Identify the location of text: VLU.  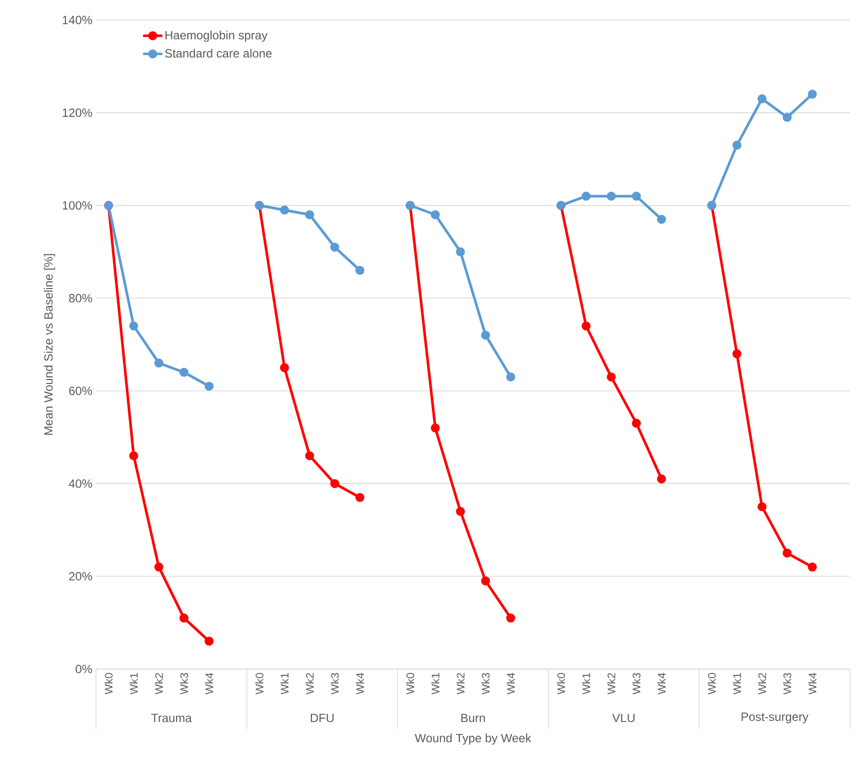
(623, 718).